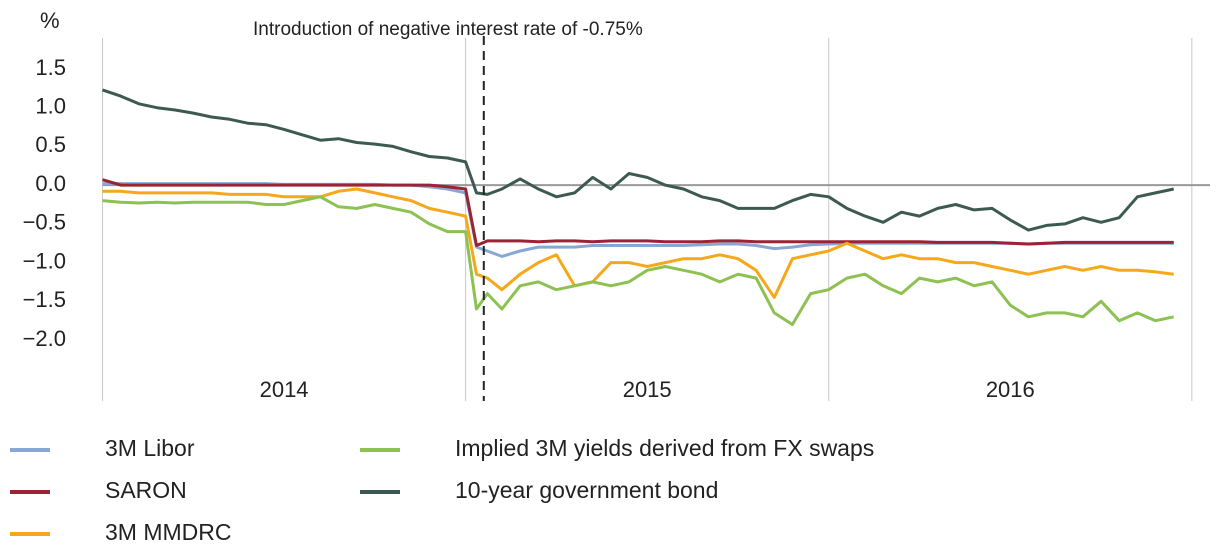 The image size is (1224, 546). What do you see at coordinates (50, 144) in the screenshot?
I see `y-tick-label: 0.5` at bounding box center [50, 144].